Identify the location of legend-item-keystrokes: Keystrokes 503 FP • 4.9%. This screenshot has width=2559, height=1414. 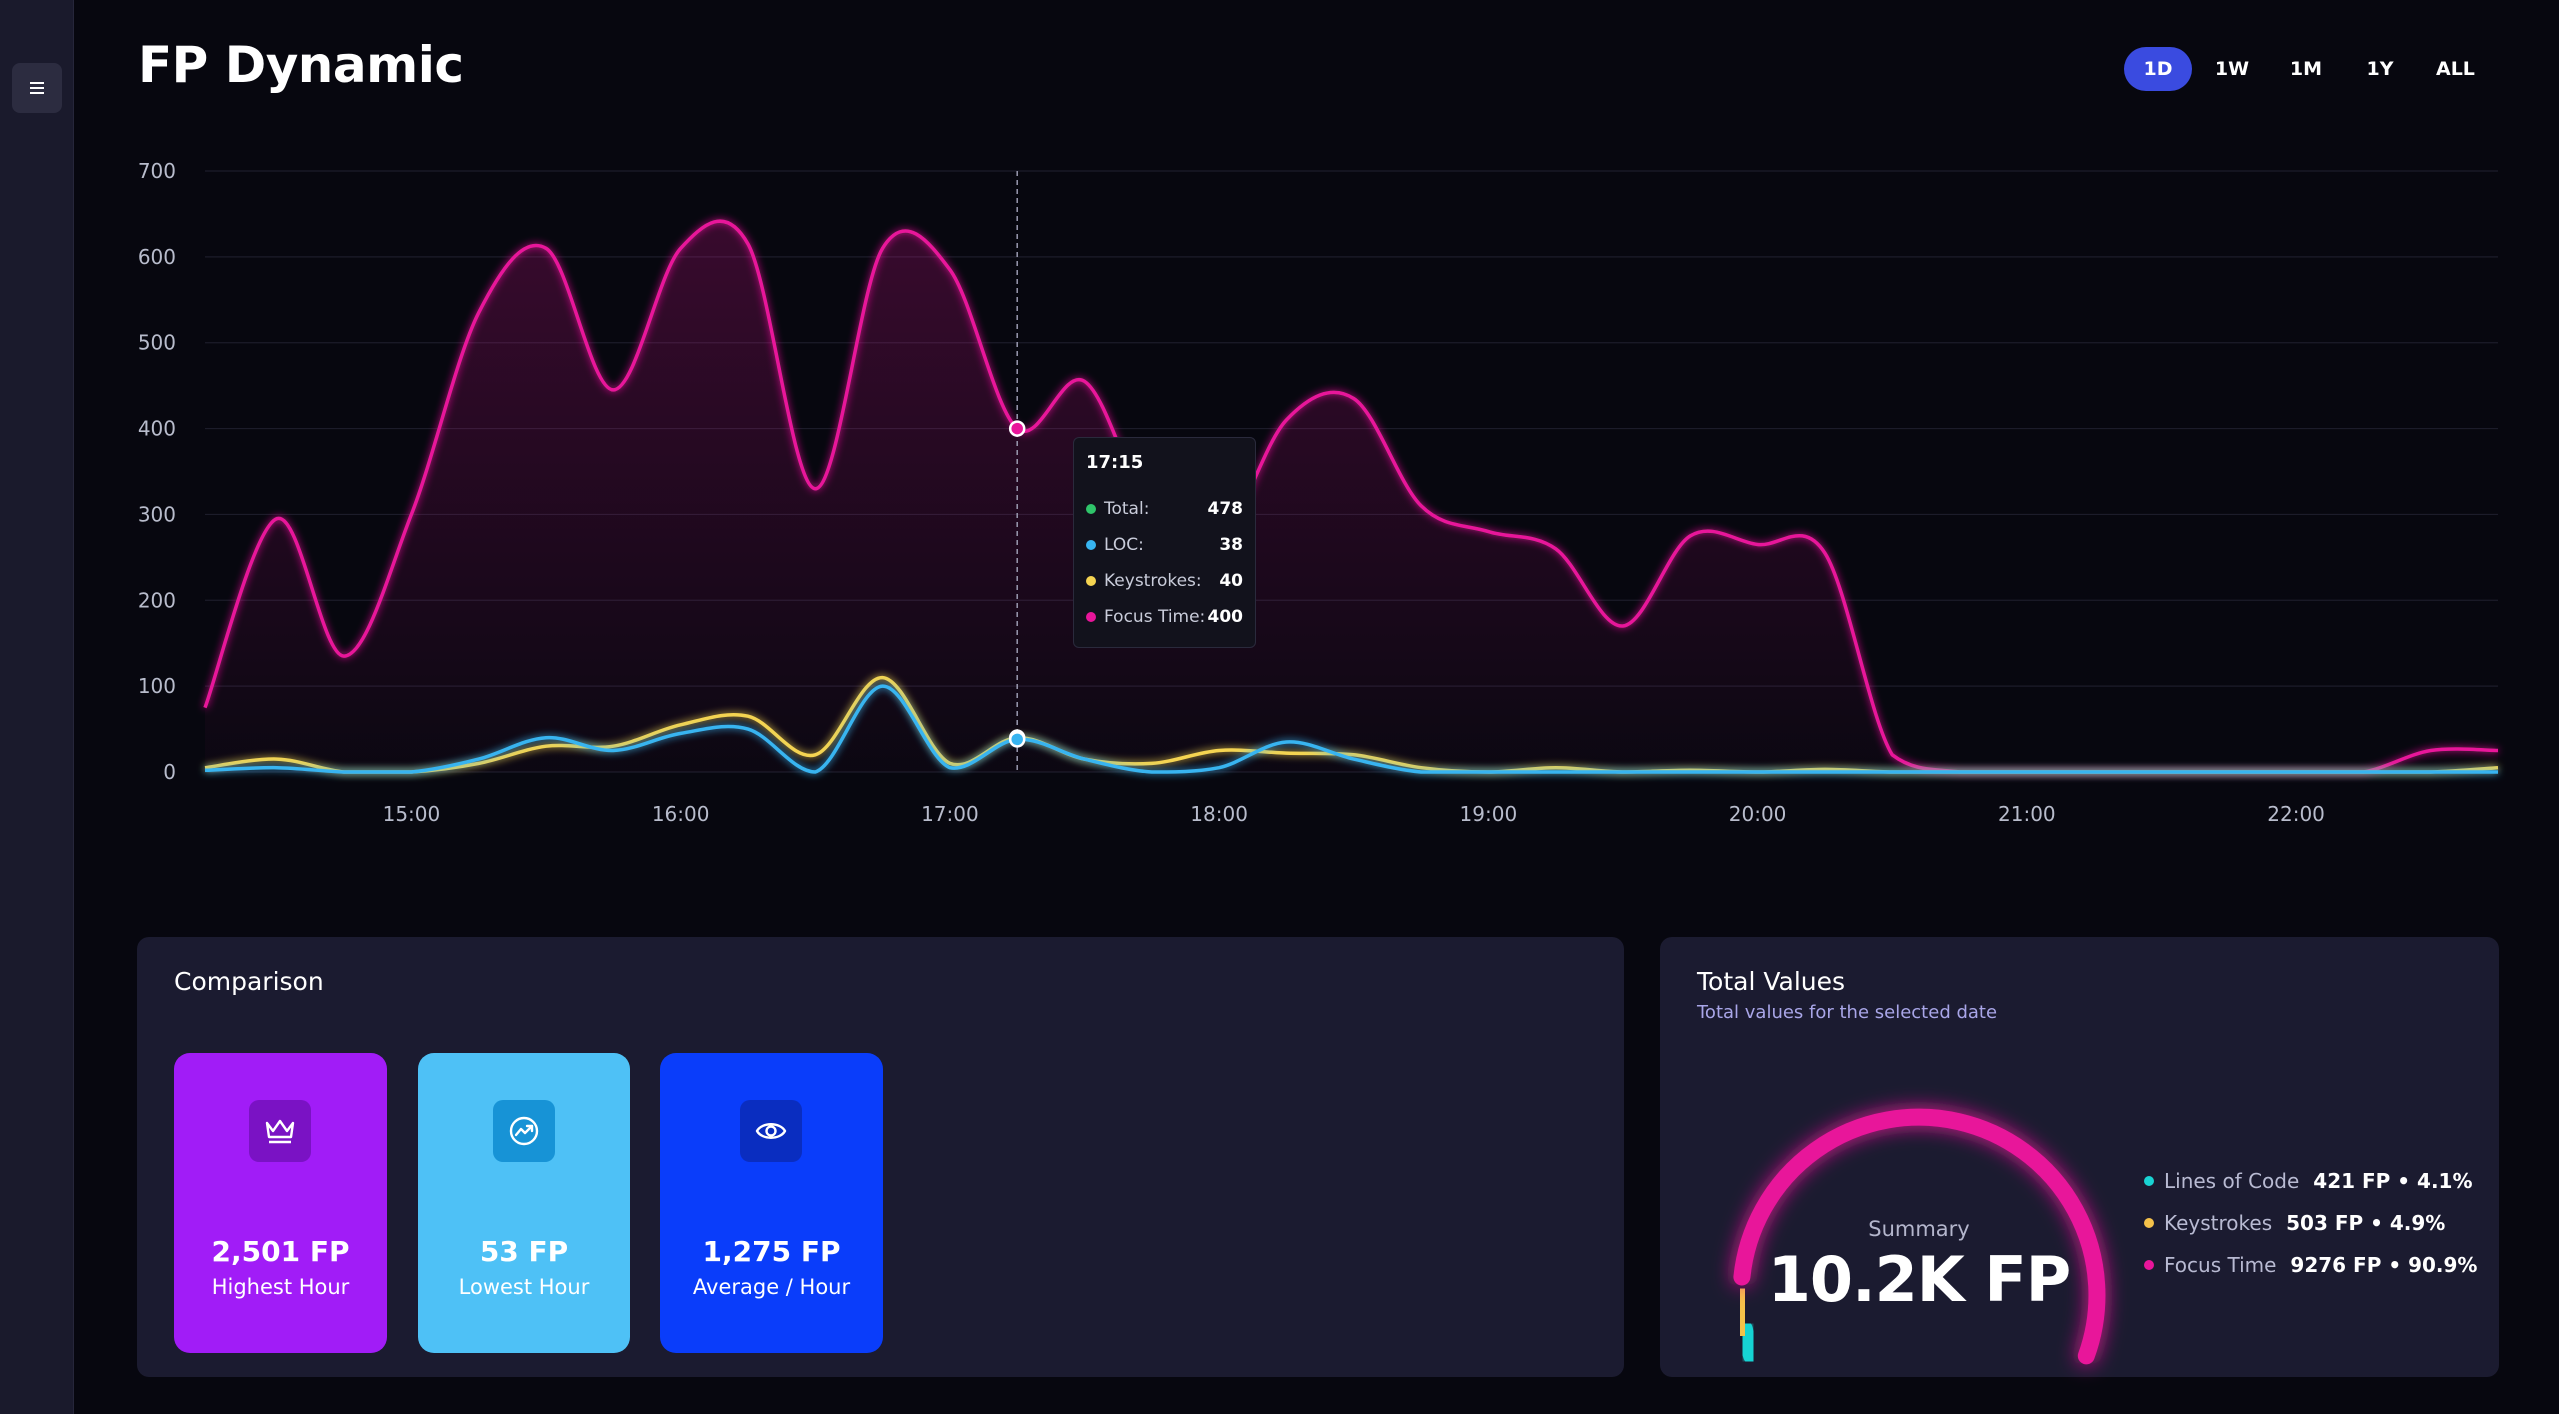
(2310, 1223).